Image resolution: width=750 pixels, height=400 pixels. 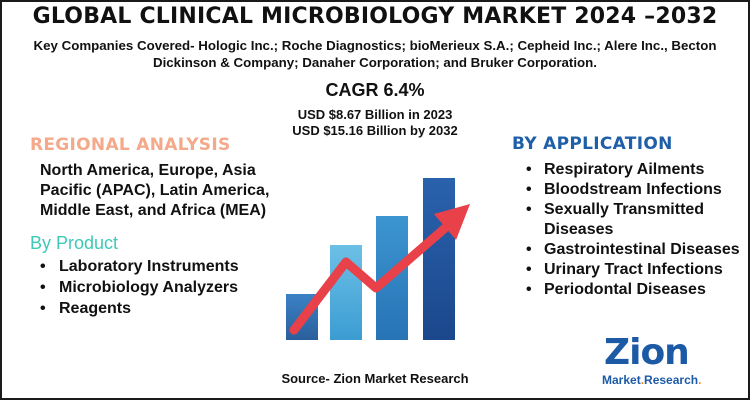 I want to click on application-item-label: Urinary Tract Infections, so click(x=633, y=269).